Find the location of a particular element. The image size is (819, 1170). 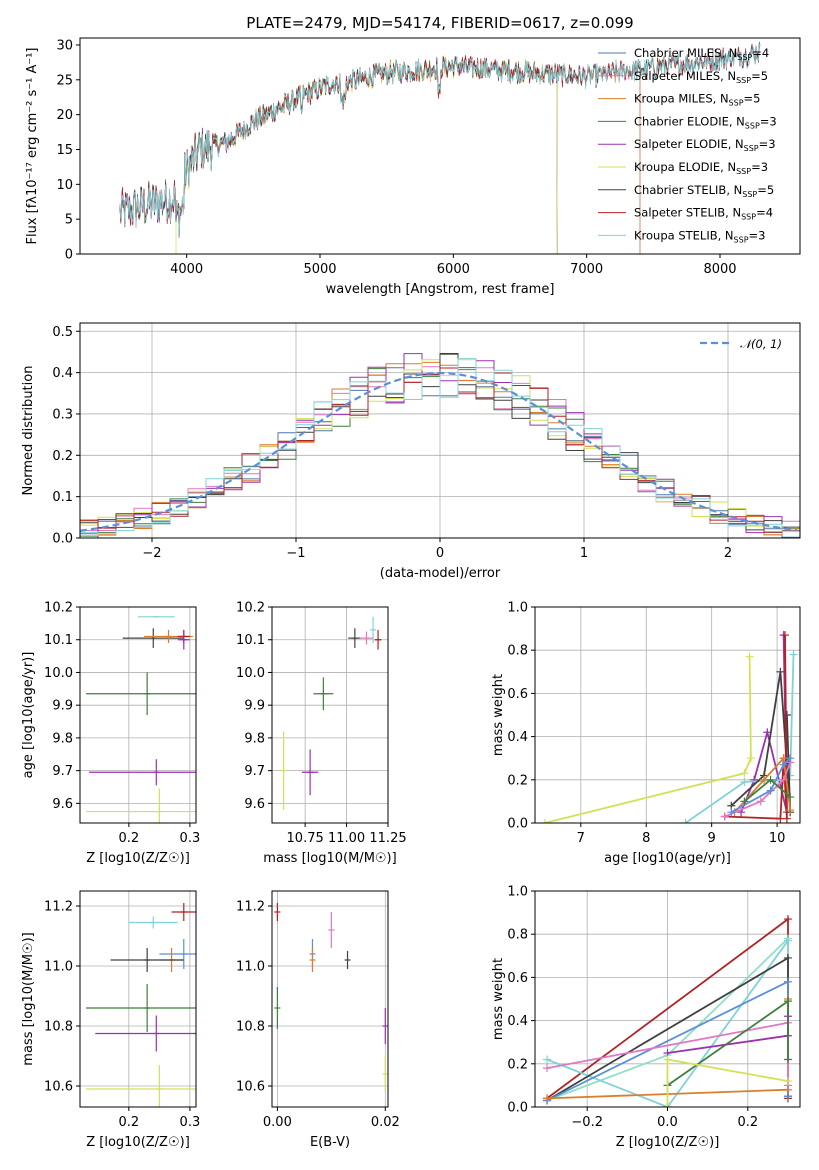

y-axis-label: Normed distribution is located at coordinates (28, 431).